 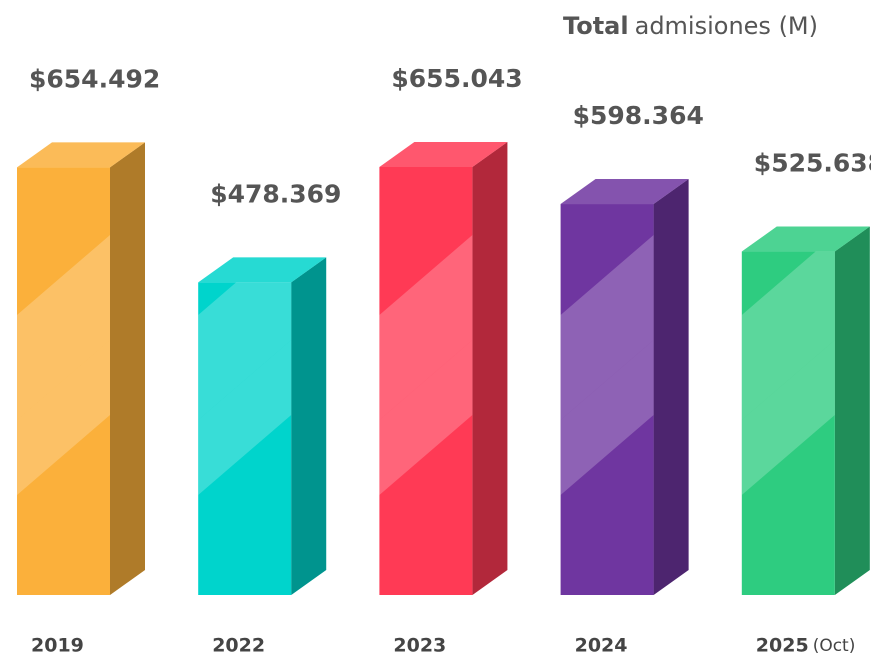 What do you see at coordinates (238, 646) in the screenshot?
I see `x-tick-label: 2022` at bounding box center [238, 646].